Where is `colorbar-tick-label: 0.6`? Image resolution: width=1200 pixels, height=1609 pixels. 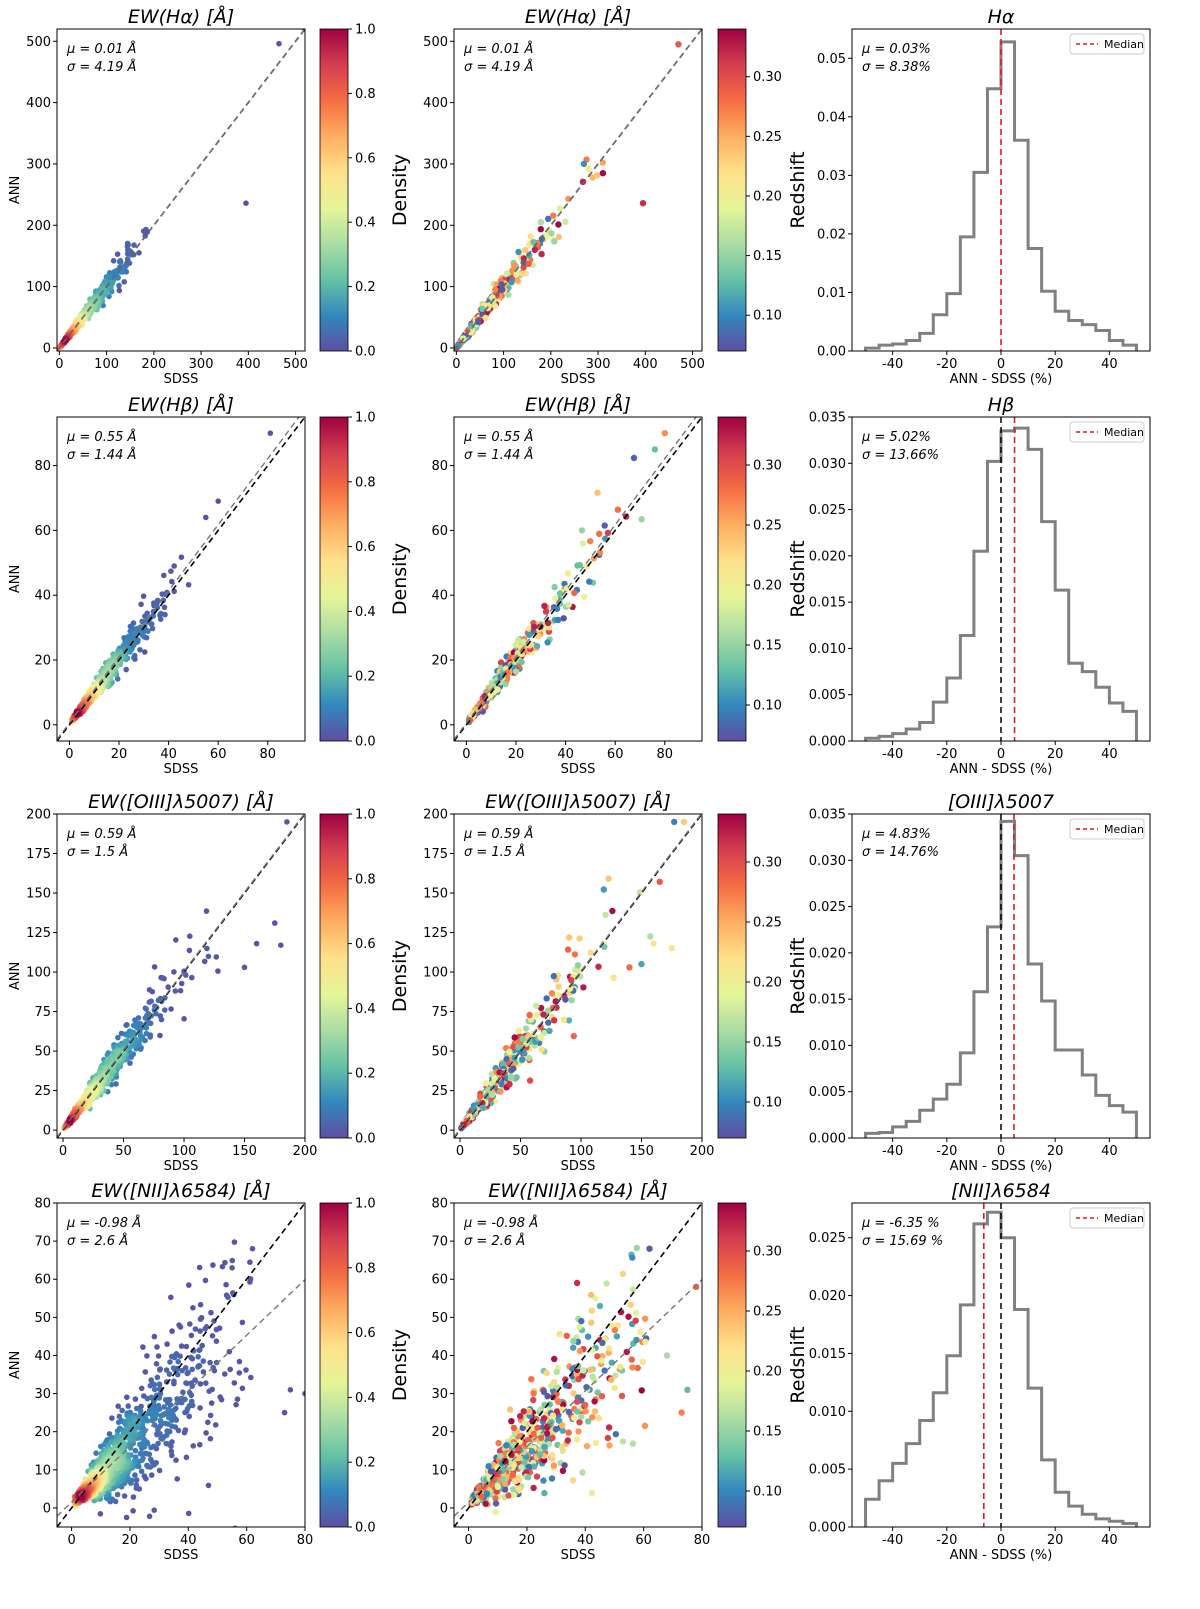 colorbar-tick-label: 0.6 is located at coordinates (365, 547).